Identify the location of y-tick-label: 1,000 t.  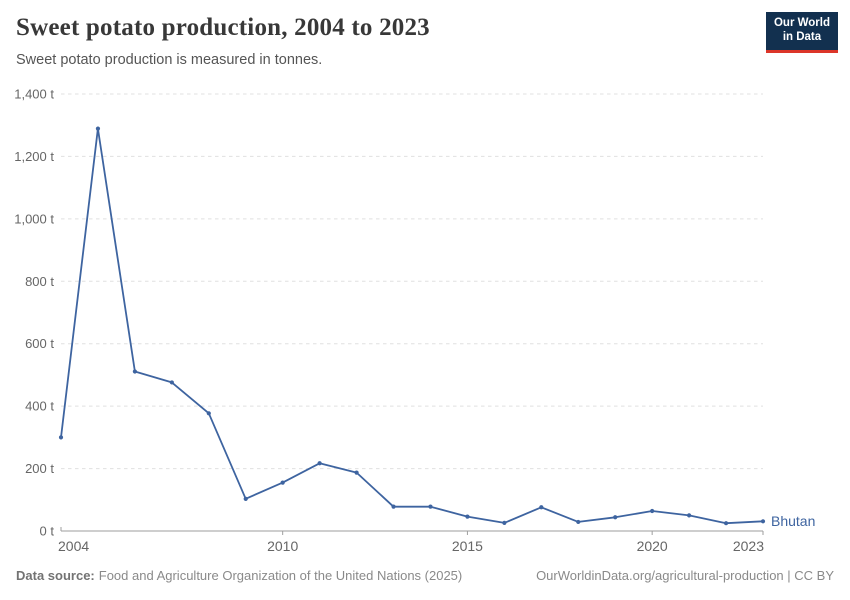
(34, 218).